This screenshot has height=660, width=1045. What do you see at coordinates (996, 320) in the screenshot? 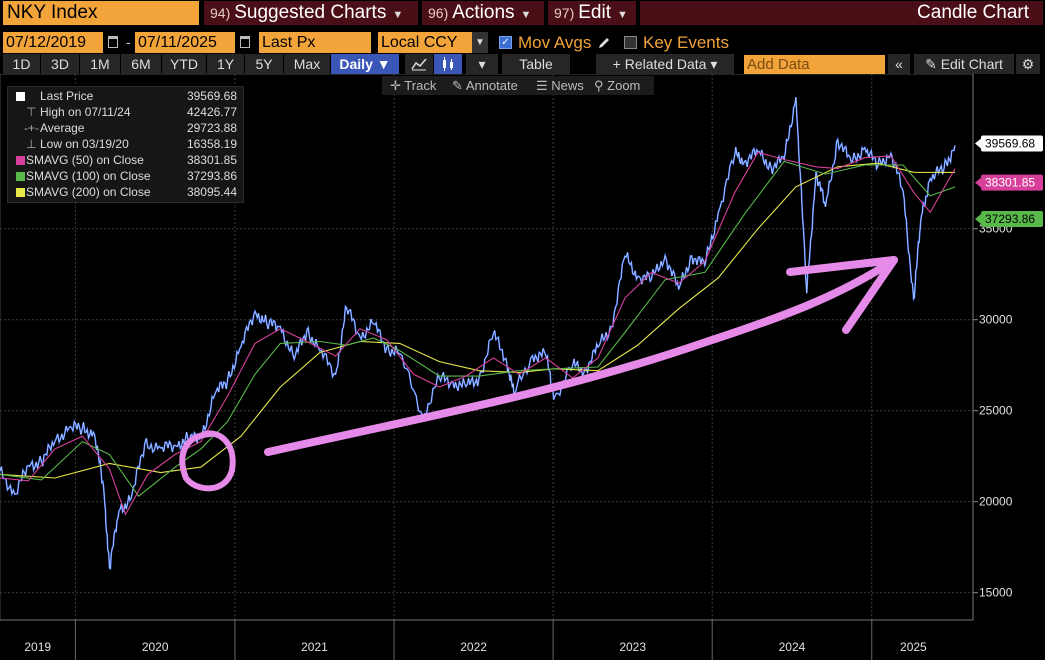
I see `y-tick-label: 30000` at bounding box center [996, 320].